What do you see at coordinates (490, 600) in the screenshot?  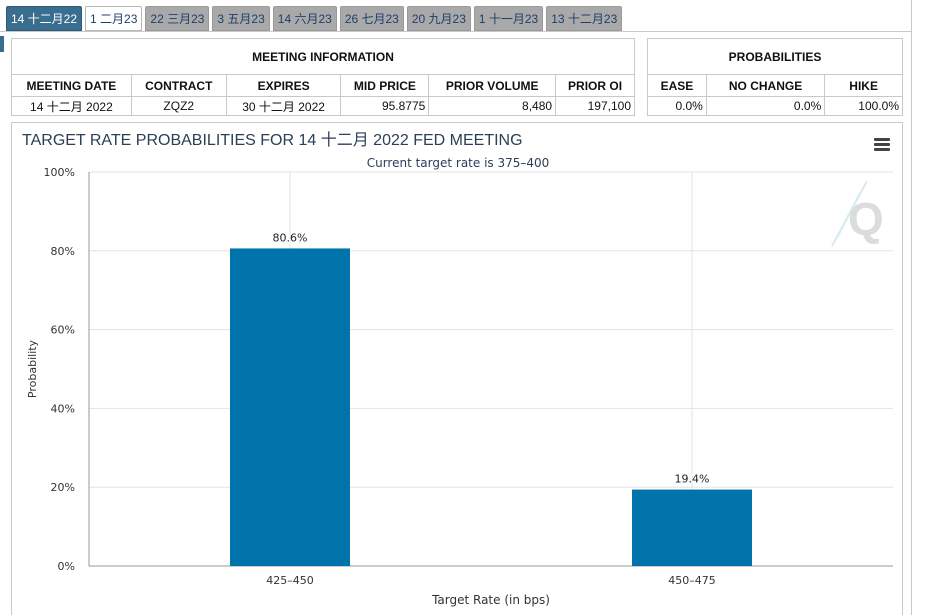 I see `x-axis-label: Target Rate (in bps)` at bounding box center [490, 600].